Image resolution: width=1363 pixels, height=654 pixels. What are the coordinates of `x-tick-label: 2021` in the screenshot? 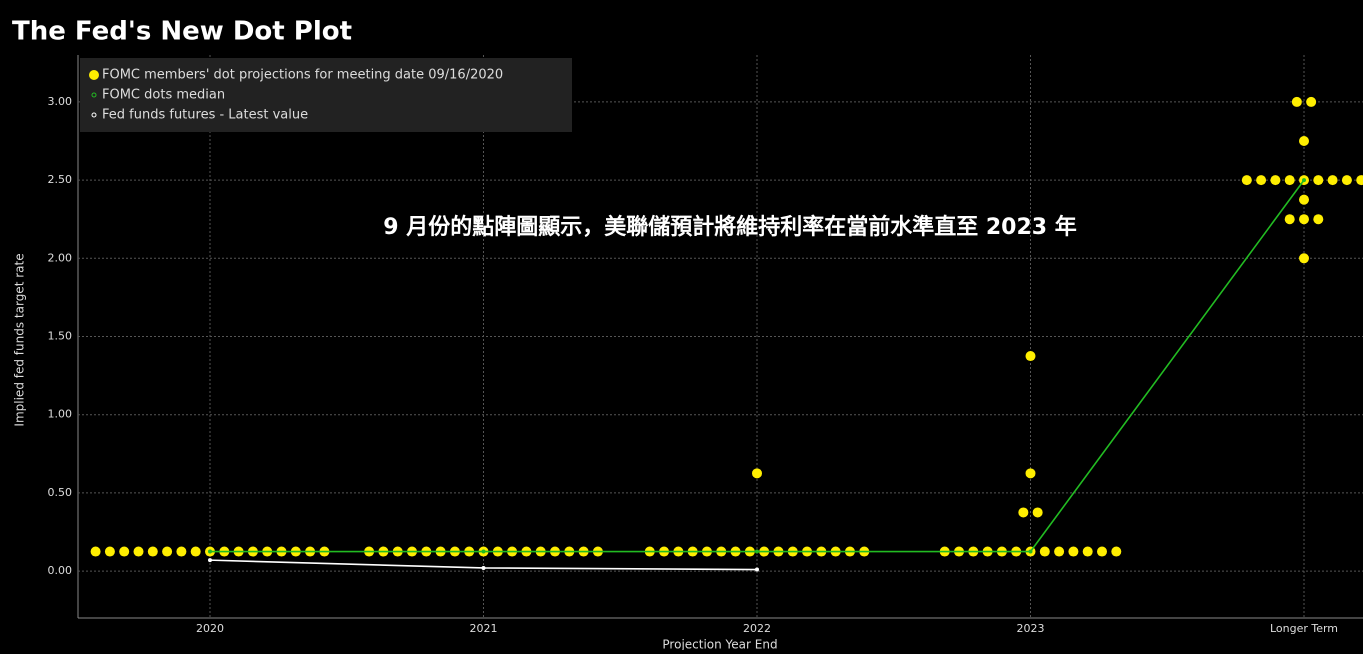 It's located at (484, 628).